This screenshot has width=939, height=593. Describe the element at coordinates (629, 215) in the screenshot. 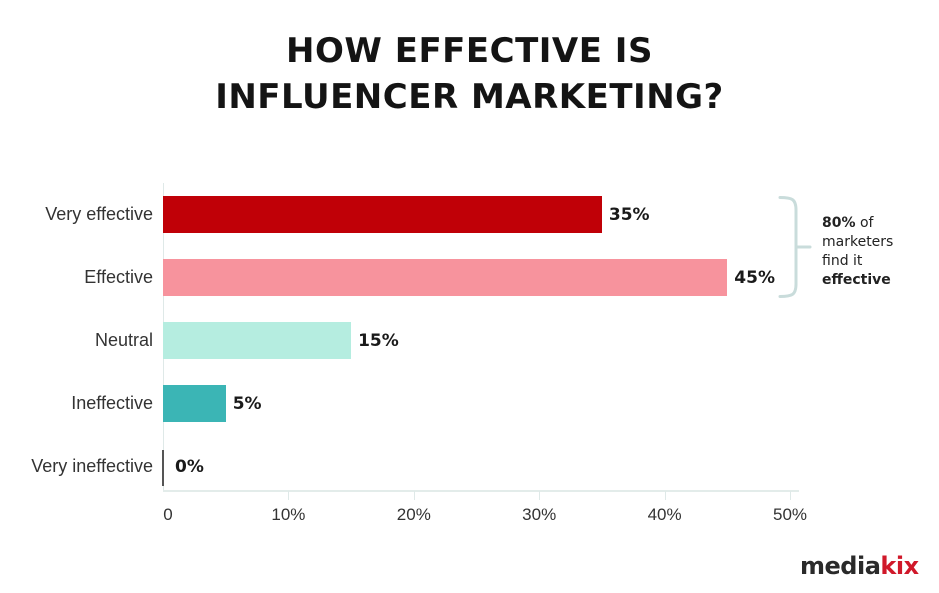

I see `value-label: 35%` at that location.